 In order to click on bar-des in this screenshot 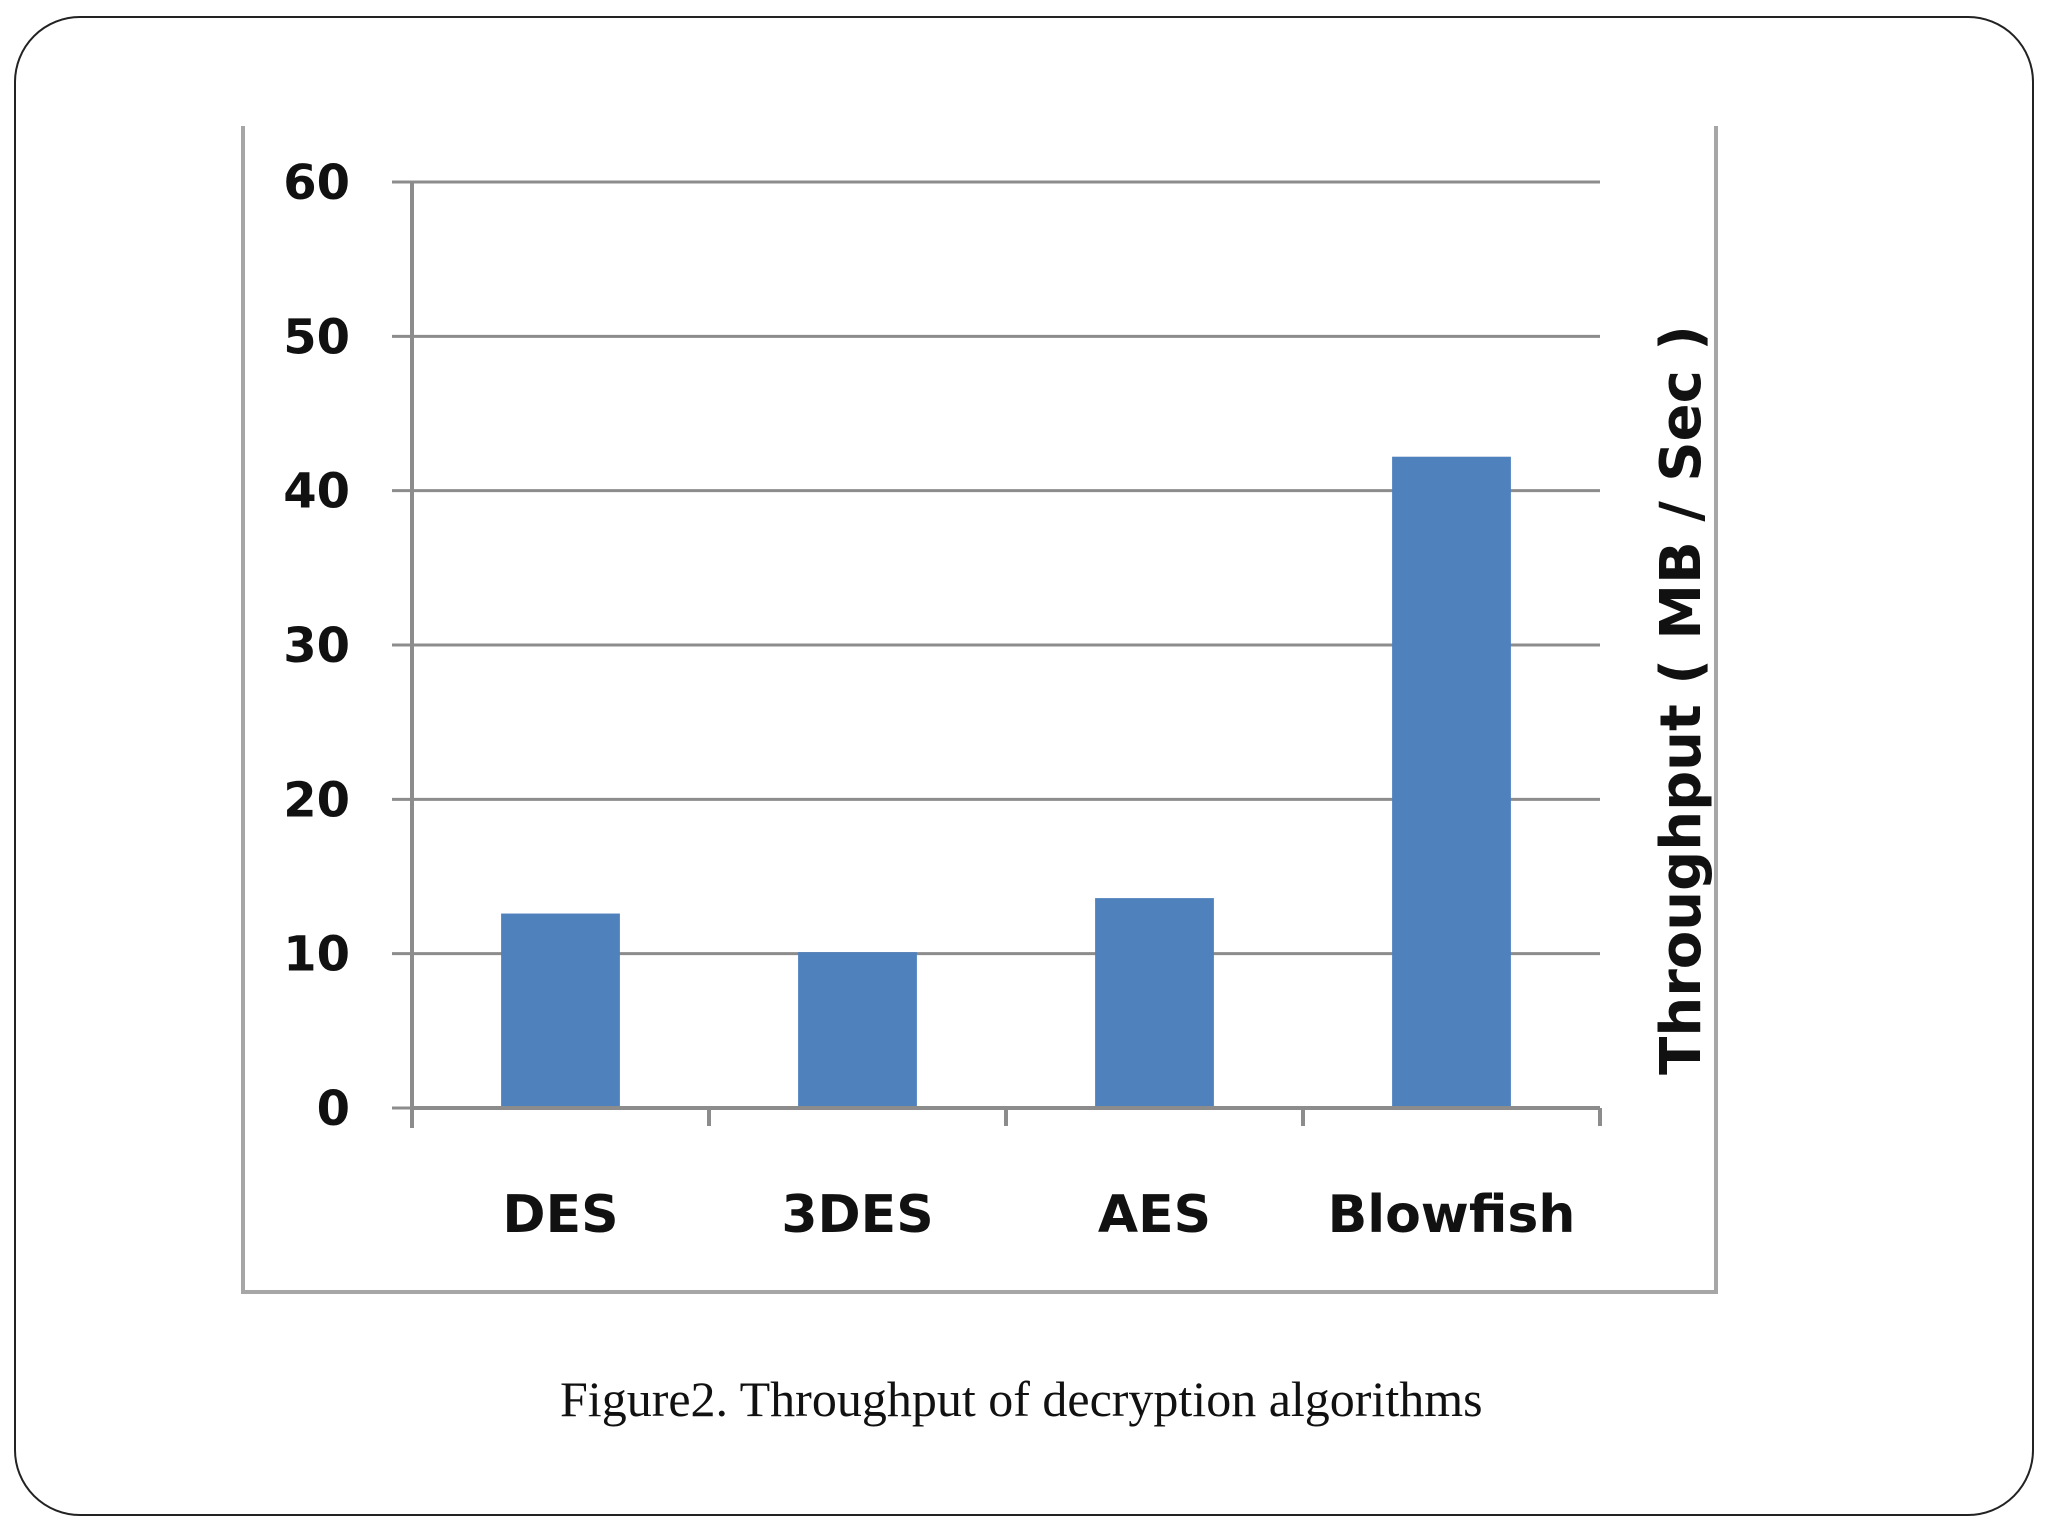, I will do `click(560, 1010)`.